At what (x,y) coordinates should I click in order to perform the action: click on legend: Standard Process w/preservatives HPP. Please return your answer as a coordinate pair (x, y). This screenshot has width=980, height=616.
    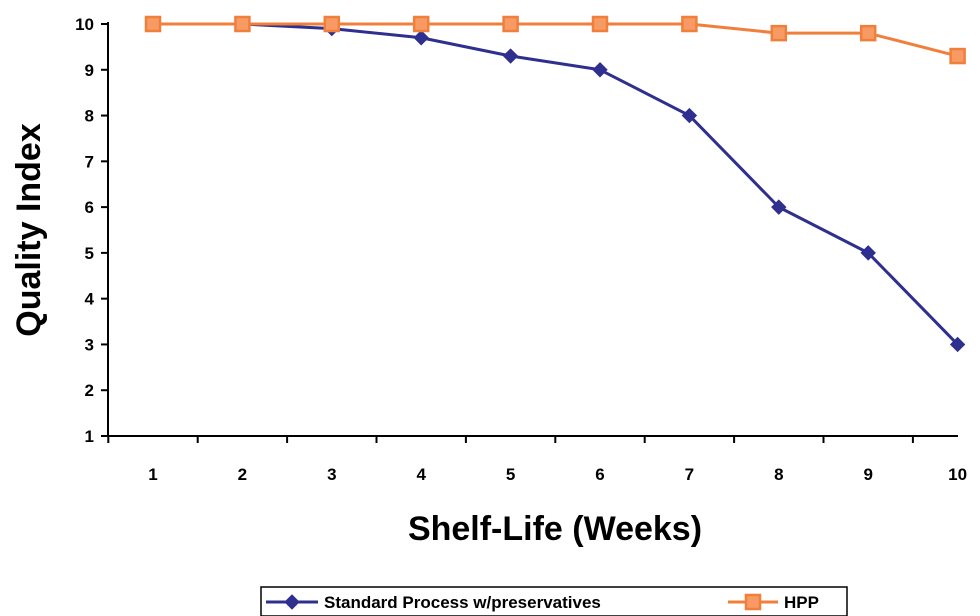
    Looking at the image, I should click on (554, 601).